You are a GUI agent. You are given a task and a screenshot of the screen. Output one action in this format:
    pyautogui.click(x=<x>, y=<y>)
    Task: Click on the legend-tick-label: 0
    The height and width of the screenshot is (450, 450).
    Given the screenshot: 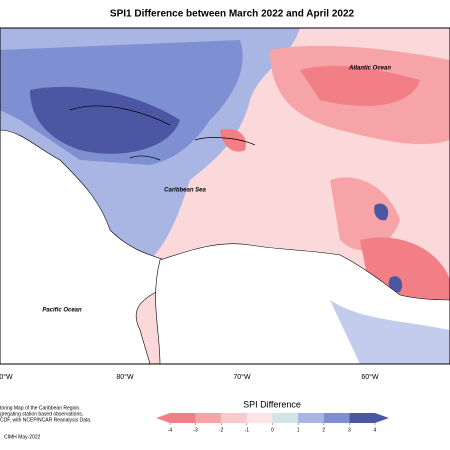 What is the action you would take?
    pyautogui.click(x=272, y=430)
    